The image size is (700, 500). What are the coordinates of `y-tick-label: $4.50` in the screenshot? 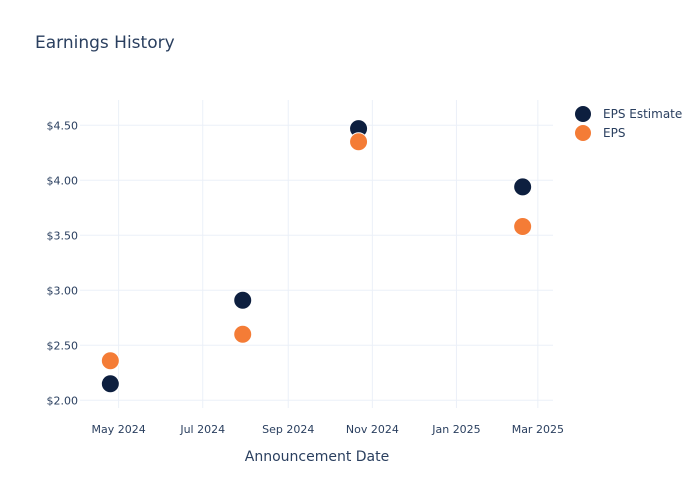 It's located at (63, 125).